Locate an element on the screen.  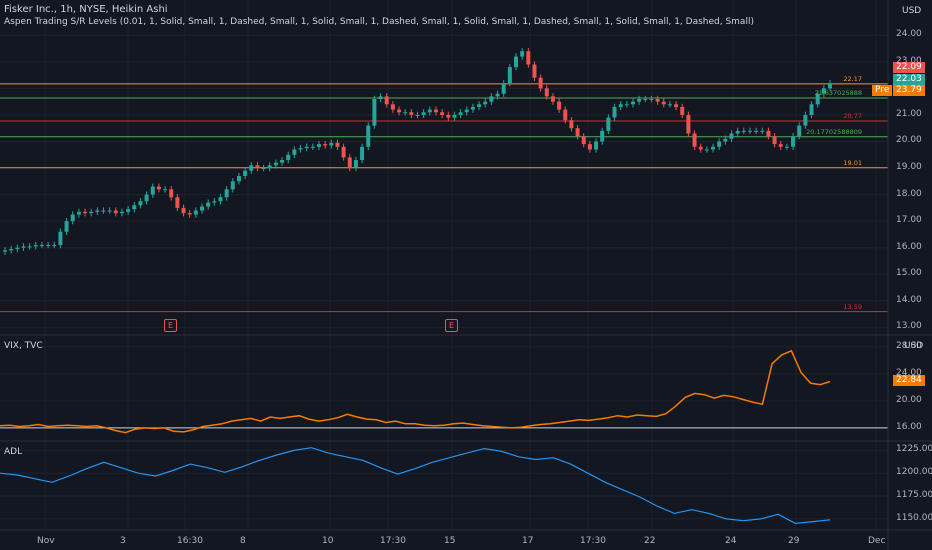
vix-axis-tick-2: 20.00 is located at coordinates (909, 399).